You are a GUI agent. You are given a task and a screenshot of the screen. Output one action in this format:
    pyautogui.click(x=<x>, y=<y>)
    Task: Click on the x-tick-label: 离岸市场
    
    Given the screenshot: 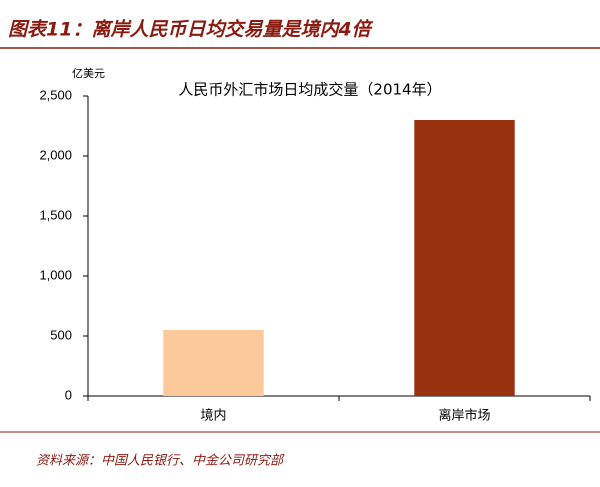 What is the action you would take?
    pyautogui.click(x=464, y=416)
    